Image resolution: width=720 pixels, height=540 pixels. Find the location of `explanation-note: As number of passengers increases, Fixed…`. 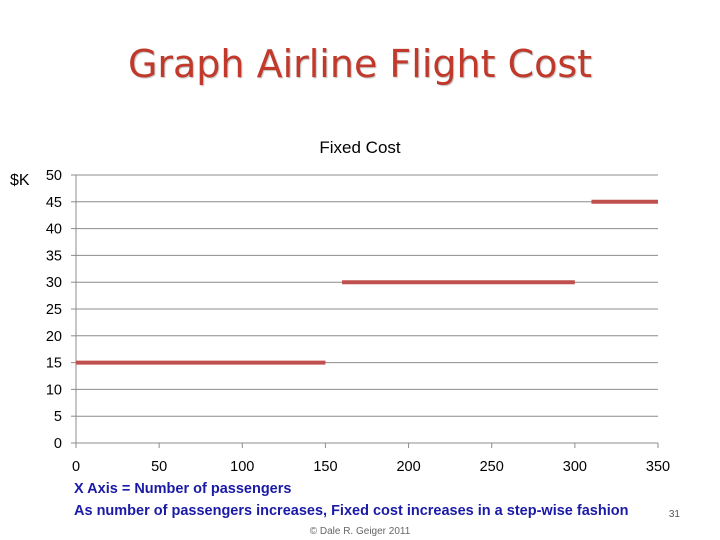

explanation-note: As number of passengers increases, Fixed… is located at coordinates (351, 511).